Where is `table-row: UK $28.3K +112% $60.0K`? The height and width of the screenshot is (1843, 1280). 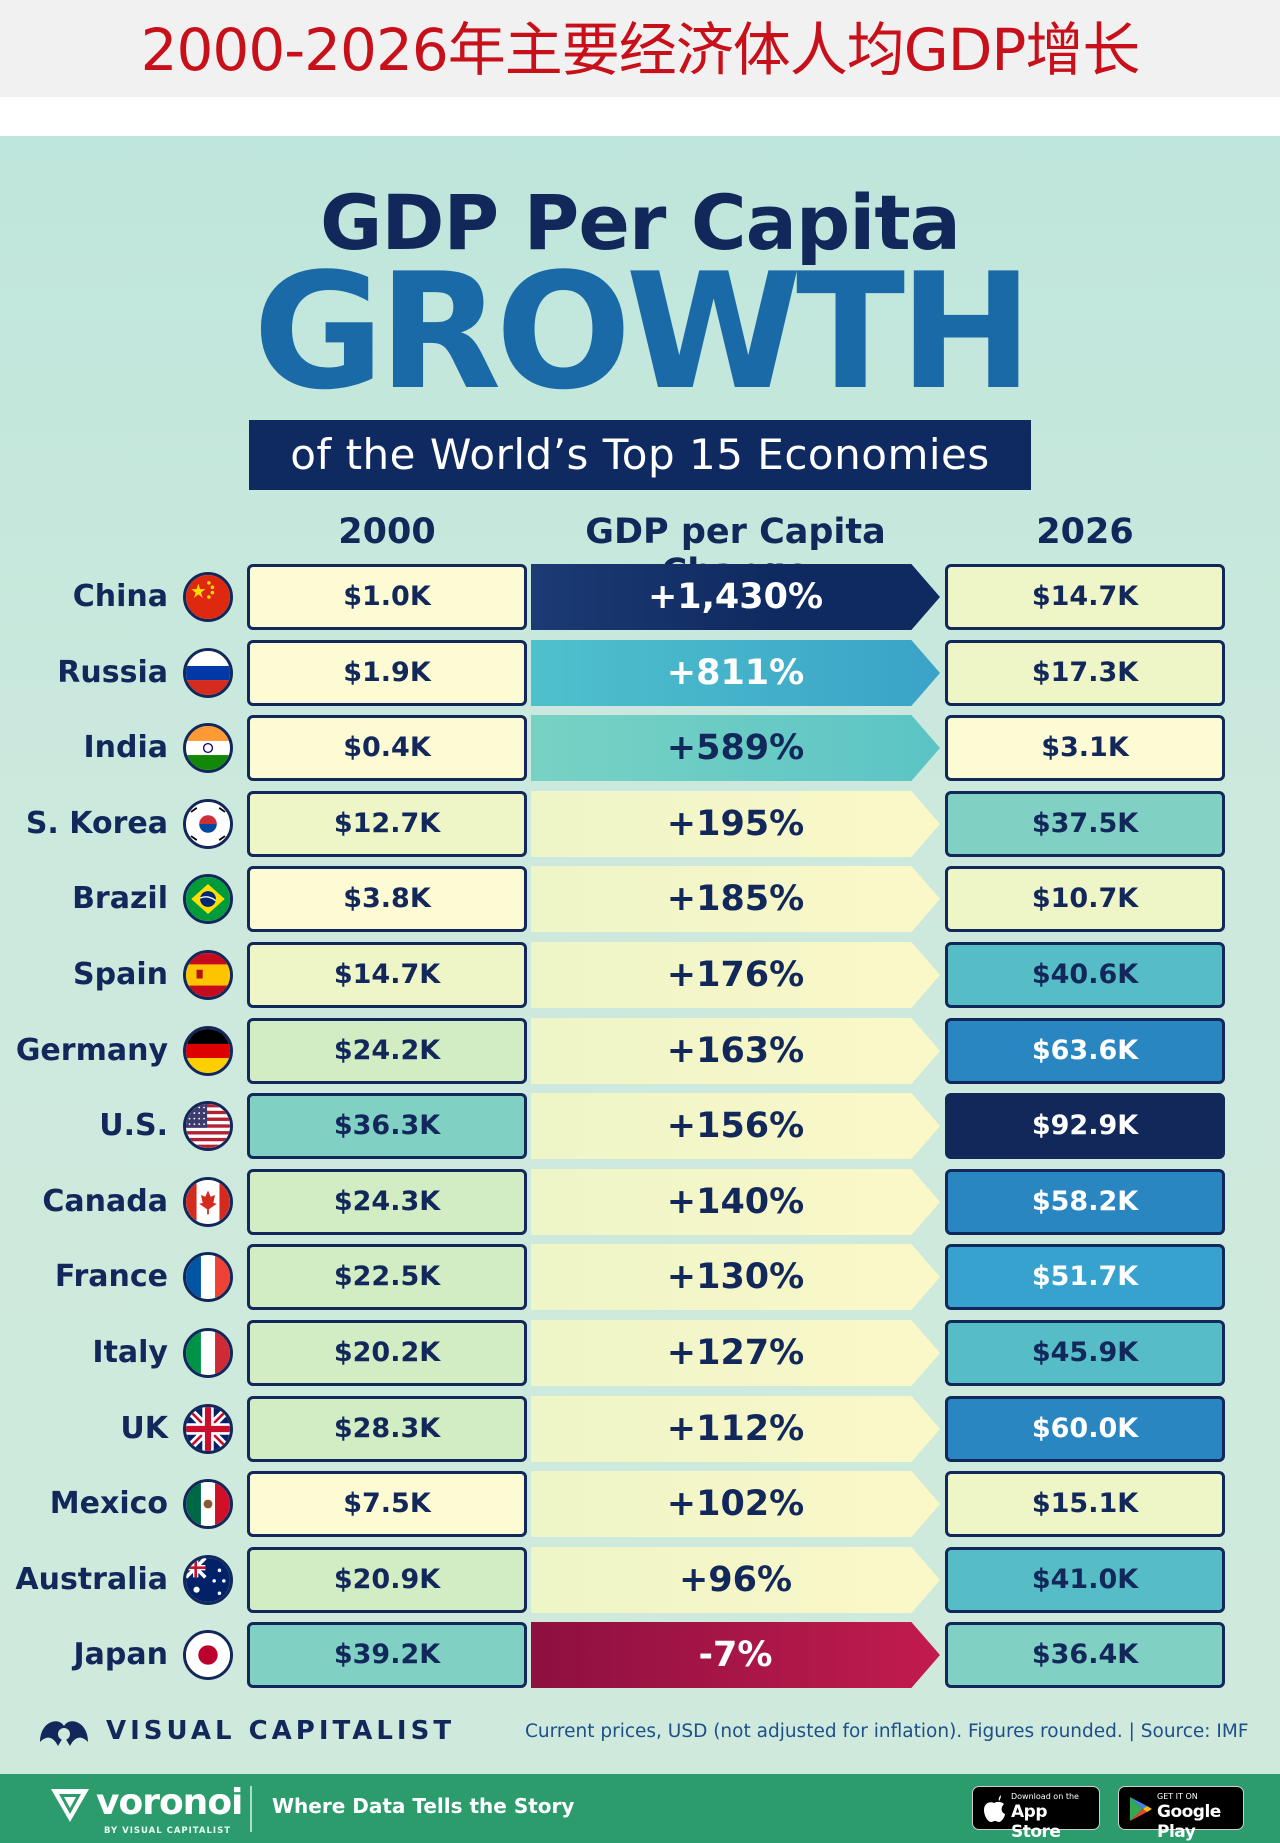 table-row: UK $28.3K +112% $60.0K is located at coordinates (640, 1429).